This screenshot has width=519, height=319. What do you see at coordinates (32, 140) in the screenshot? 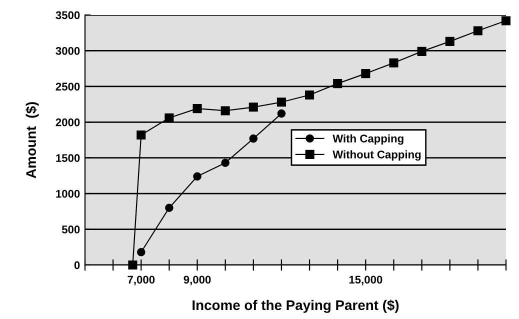
I see `y-axis-title: Amount ($)` at bounding box center [32, 140].